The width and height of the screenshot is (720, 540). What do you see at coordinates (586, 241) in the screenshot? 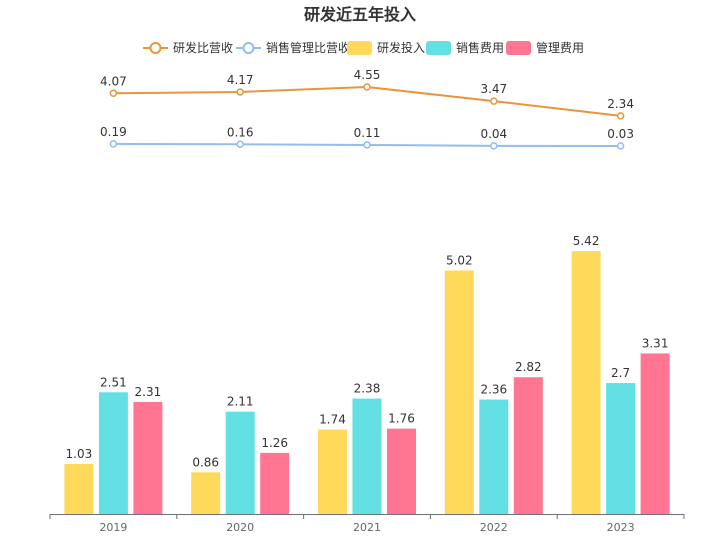
I see `bar-value-label: 5.42` at bounding box center [586, 241].